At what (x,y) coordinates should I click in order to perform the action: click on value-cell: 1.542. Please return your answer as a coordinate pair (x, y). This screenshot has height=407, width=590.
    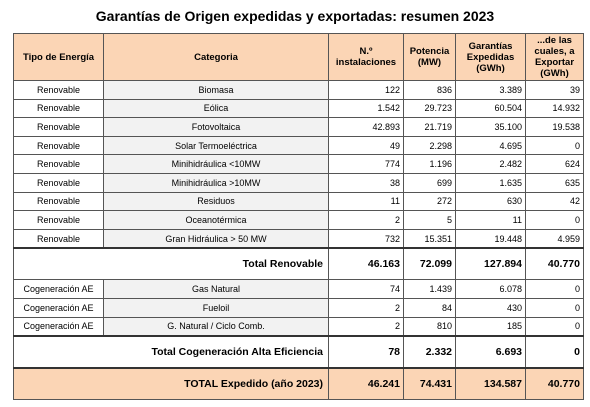
    Looking at the image, I should click on (366, 108).